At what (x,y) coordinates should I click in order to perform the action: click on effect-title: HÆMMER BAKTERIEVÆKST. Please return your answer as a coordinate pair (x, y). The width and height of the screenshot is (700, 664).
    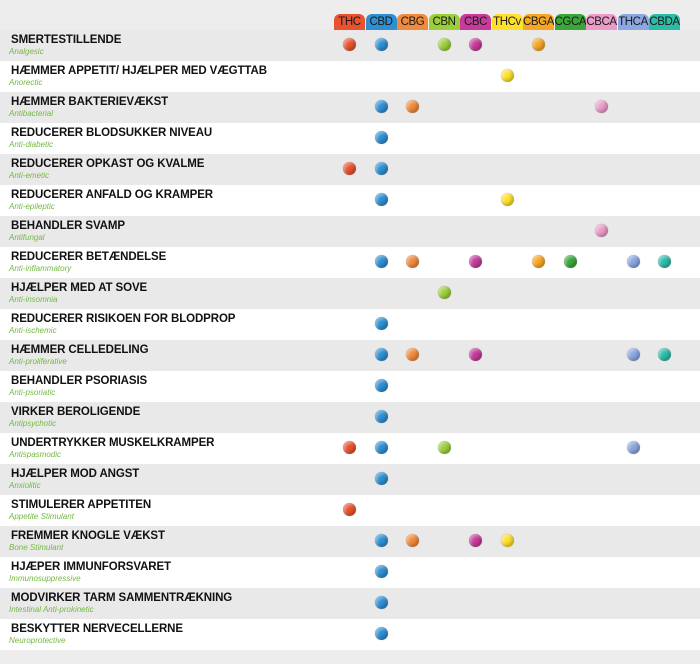
    Looking at the image, I should click on (90, 102).